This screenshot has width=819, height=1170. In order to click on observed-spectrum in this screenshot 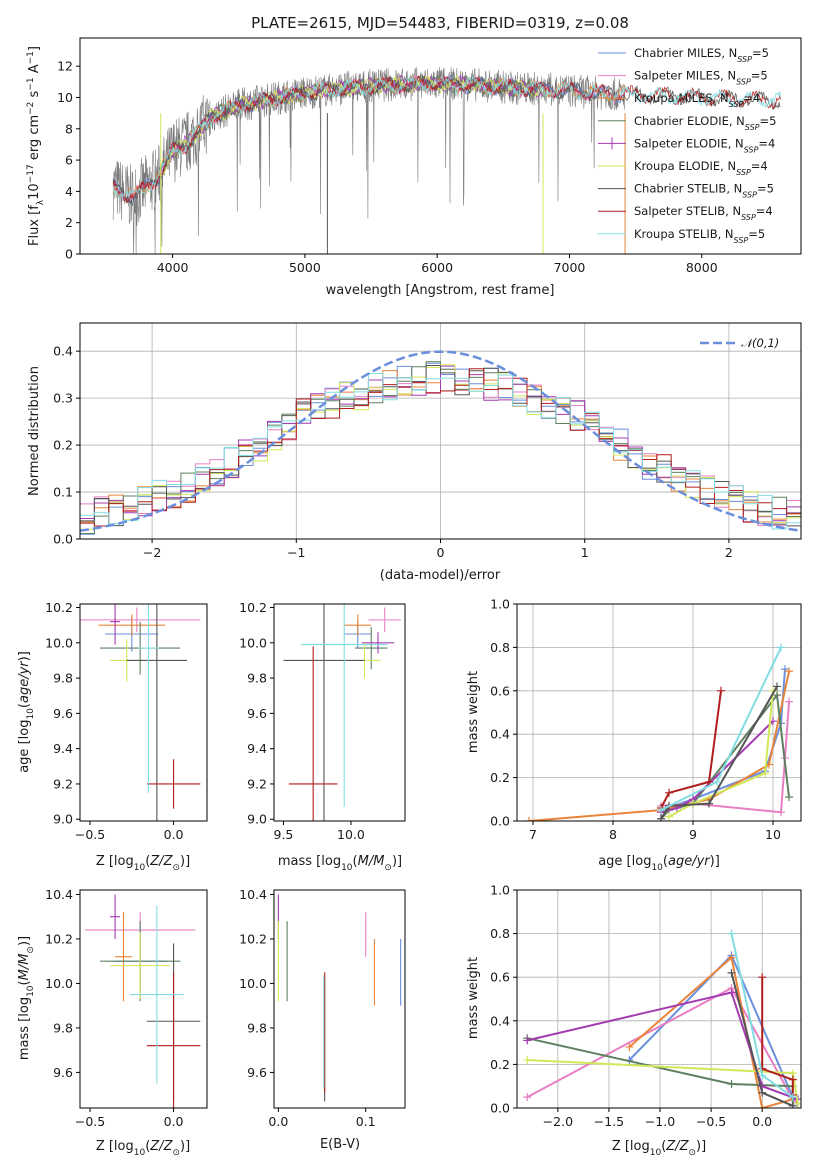, I will do `click(369, 160)`.